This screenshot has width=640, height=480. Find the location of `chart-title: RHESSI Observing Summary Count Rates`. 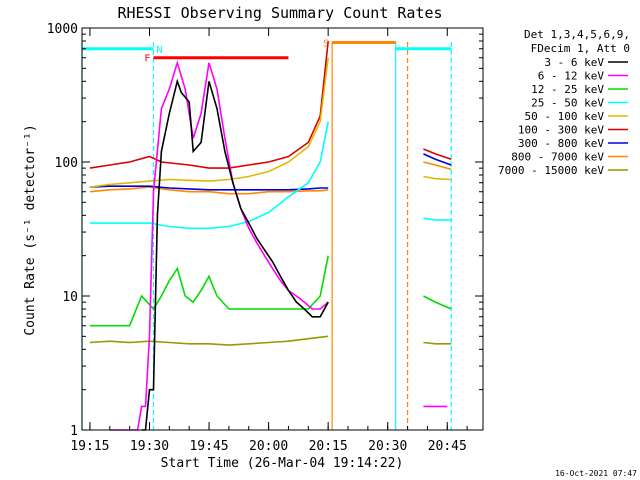

chart-title: RHESSI Observing Summary Count Rates is located at coordinates (279, 13).